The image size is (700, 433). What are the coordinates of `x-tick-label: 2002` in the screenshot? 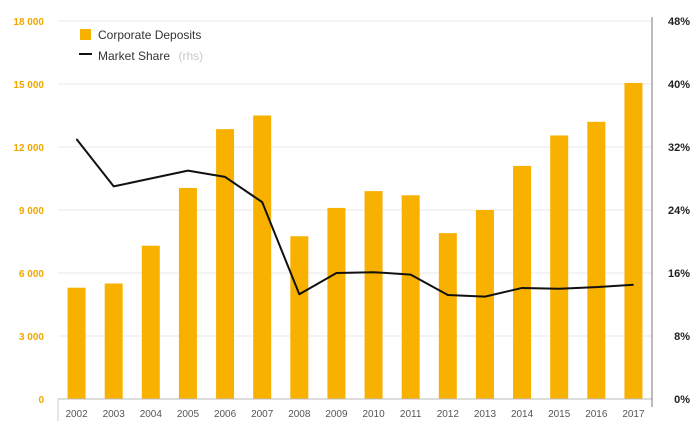 It's located at (76, 414).